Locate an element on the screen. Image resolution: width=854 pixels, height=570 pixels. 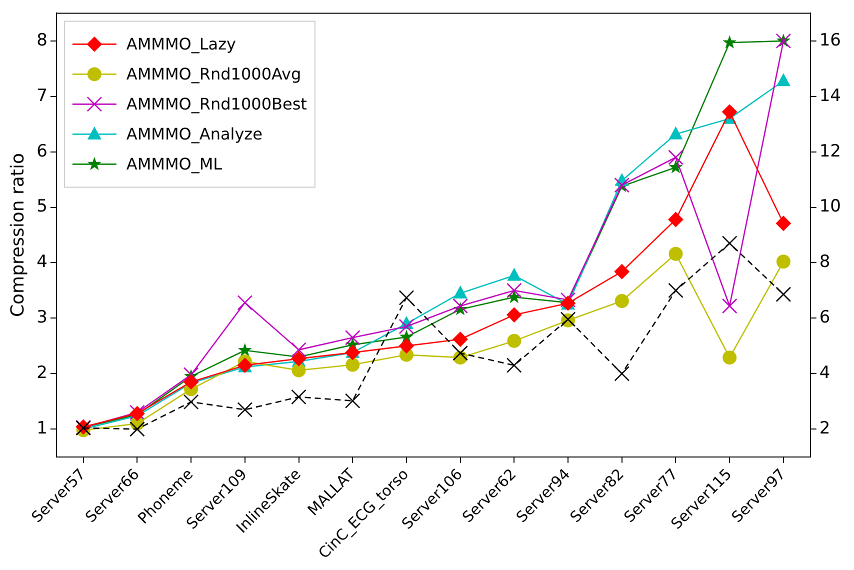
legend-label: AMMMO_Analyze is located at coordinates (194, 134).